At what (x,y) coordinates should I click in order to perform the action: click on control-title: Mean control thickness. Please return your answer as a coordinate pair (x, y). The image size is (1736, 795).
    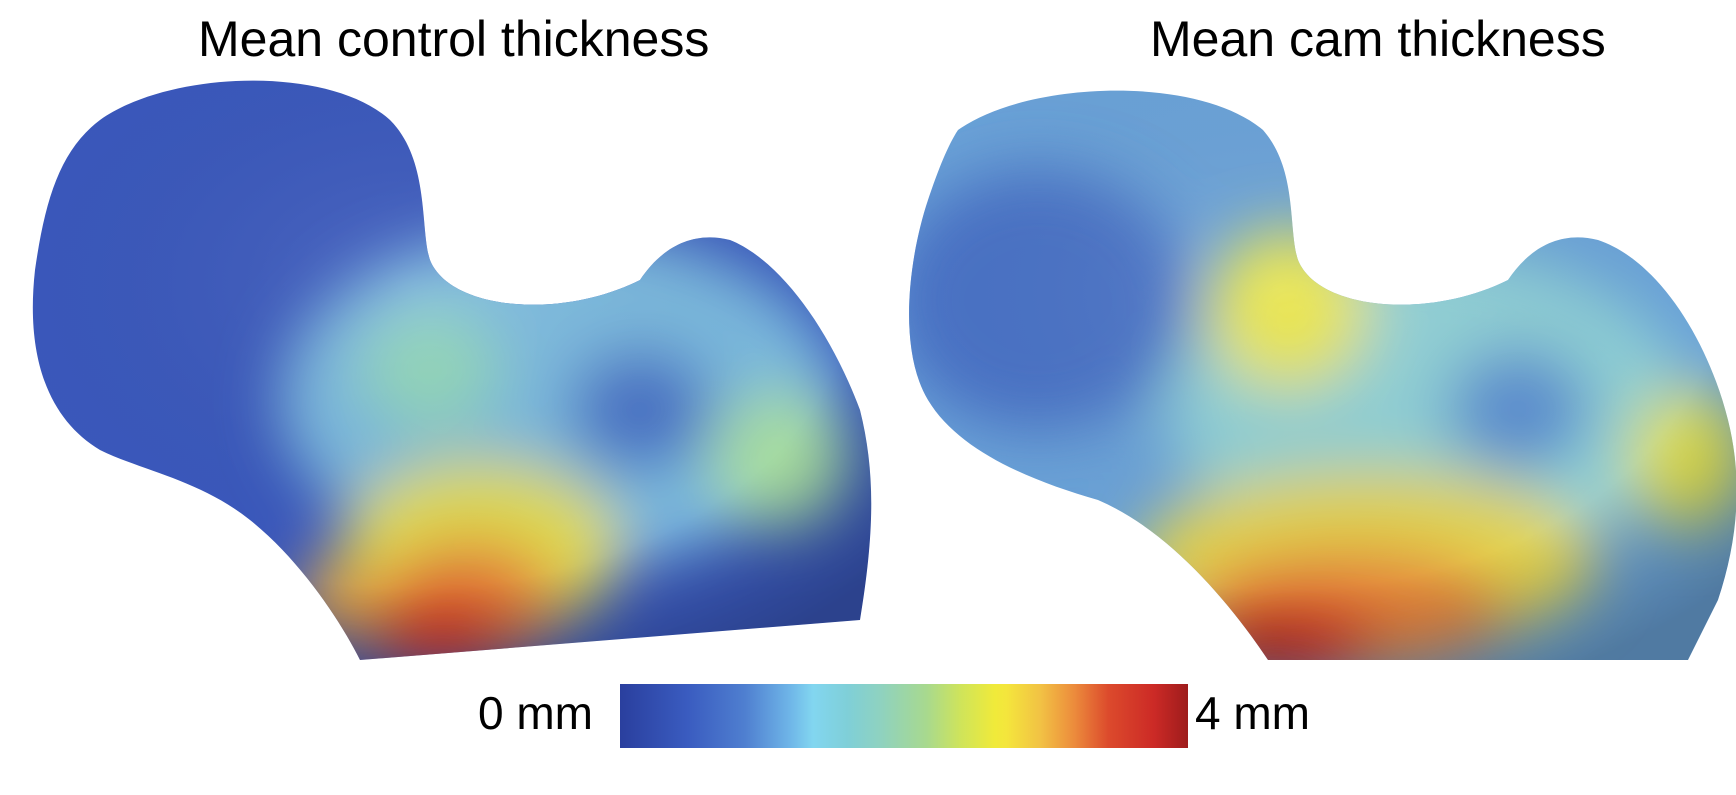
    Looking at the image, I should click on (454, 39).